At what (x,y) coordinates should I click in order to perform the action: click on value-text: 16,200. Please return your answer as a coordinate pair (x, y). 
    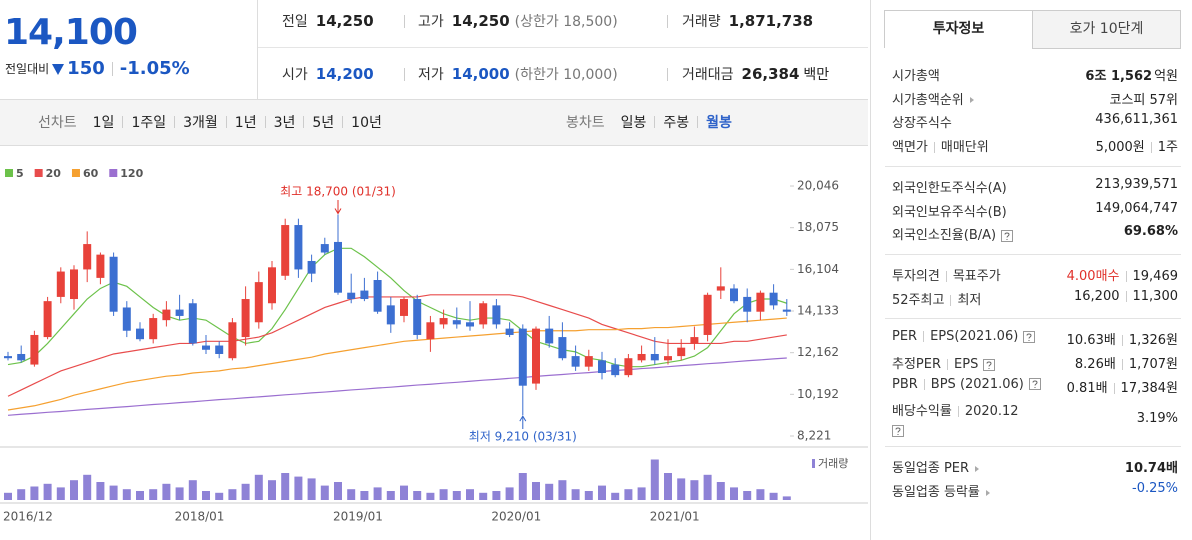
    Looking at the image, I should click on (1097, 296).